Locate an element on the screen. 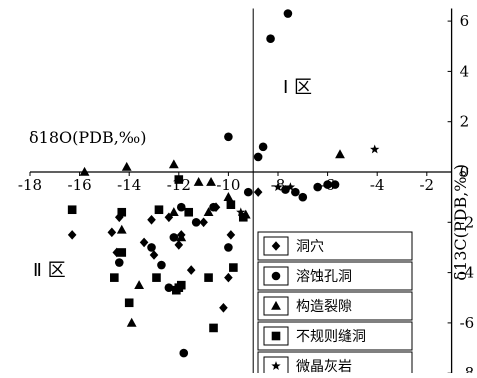 The height and width of the screenshot is (378, 477). x-tick-label: -12 is located at coordinates (179, 185).